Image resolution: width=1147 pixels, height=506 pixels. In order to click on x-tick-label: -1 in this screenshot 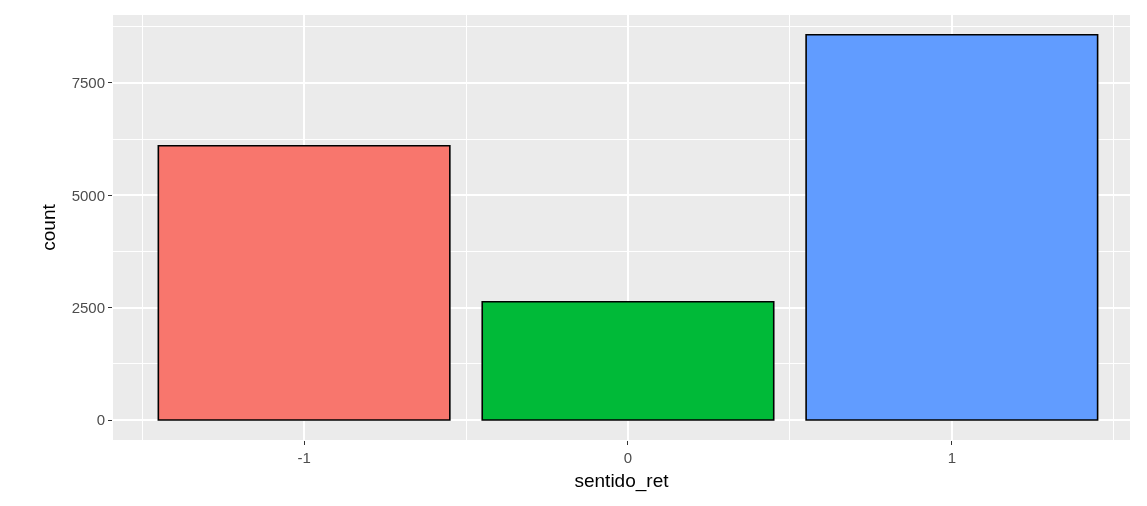, I will do `click(304, 457)`.